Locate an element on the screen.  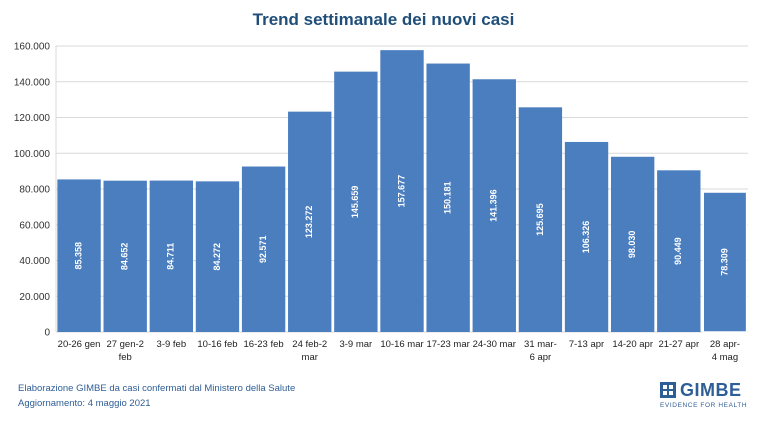
data-label: 106.326 is located at coordinates (586, 237).